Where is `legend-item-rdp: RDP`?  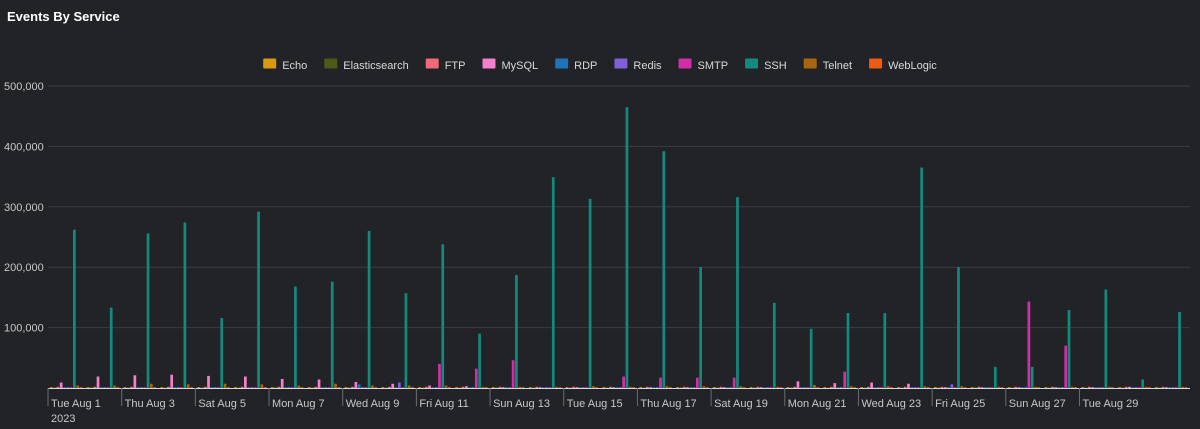 legend-item-rdp: RDP is located at coordinates (576, 65).